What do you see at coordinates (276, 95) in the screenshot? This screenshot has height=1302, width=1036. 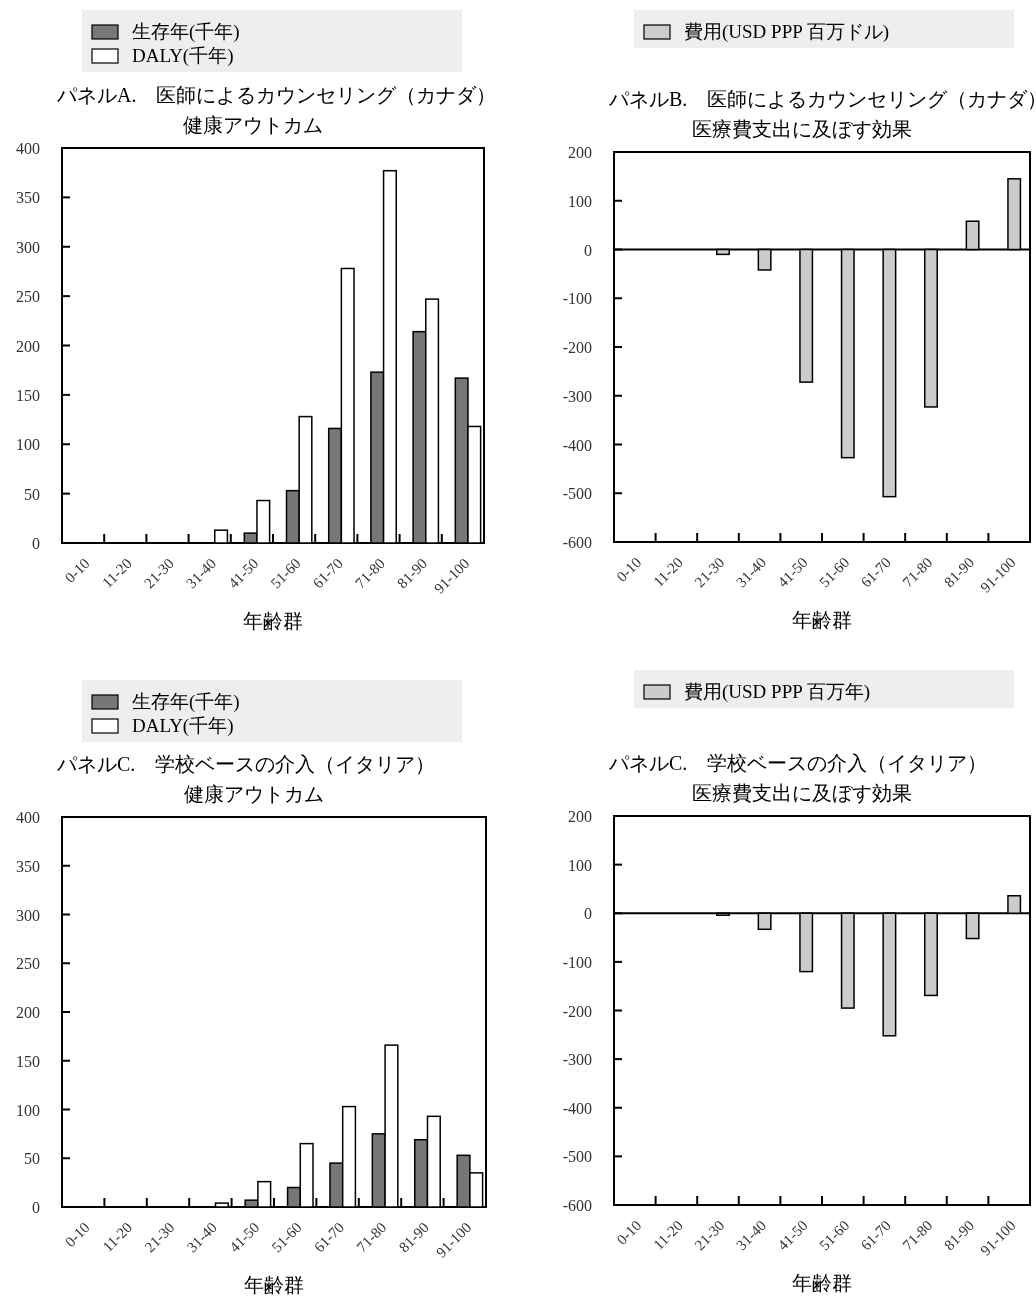 I see `chart-title: パネルA. 医師によるカウンセリング（カナダ）` at bounding box center [276, 95].